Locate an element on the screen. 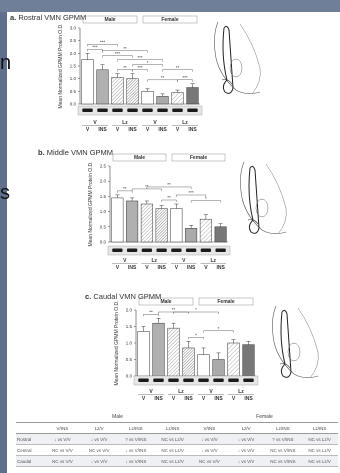 Image resolution: width=340 pixels, height=473 pixels. y-axis-label: Mean Normalized GPMM Protein O.D. is located at coordinates (91, 203).